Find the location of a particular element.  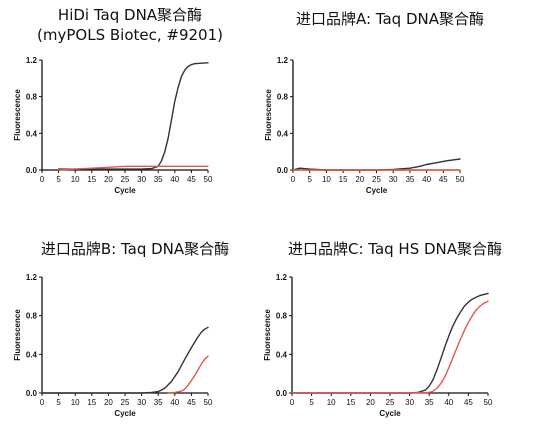

chart-1-x-tick-label: 35 is located at coordinates (158, 179).